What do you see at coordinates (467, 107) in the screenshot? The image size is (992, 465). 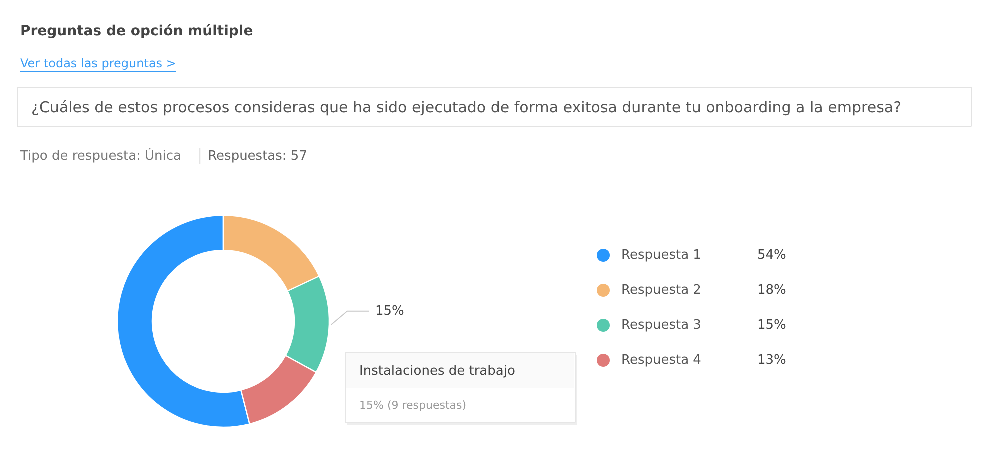 I see `chart-subtitle: ¿Cuáles de estos procesos consideras que ha sido ejecutado de forma exitosa durante tu onboarding a la empresa?` at bounding box center [467, 107].